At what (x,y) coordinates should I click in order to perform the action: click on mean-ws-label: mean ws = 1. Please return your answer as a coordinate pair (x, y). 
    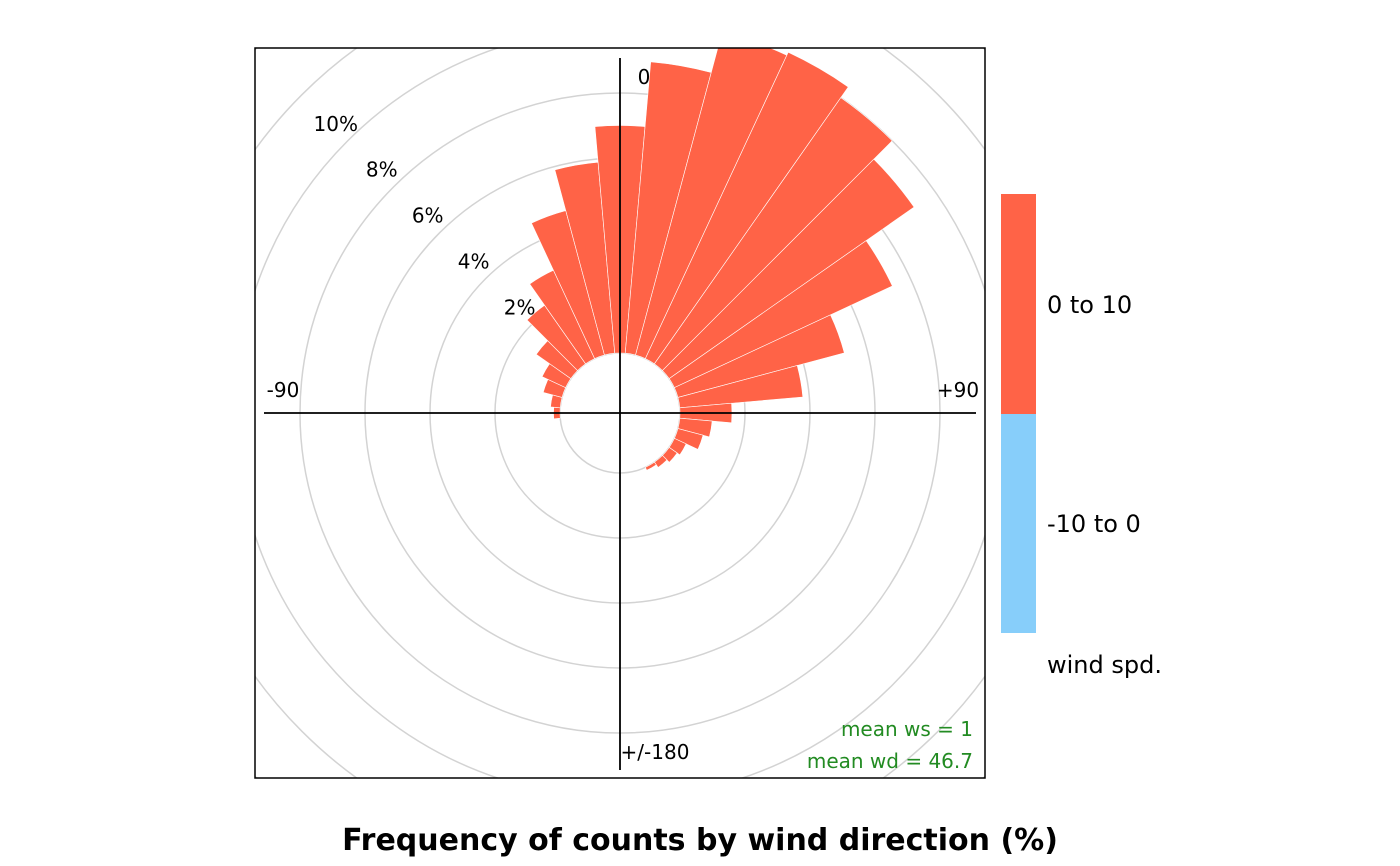
    Looking at the image, I should click on (907, 729).